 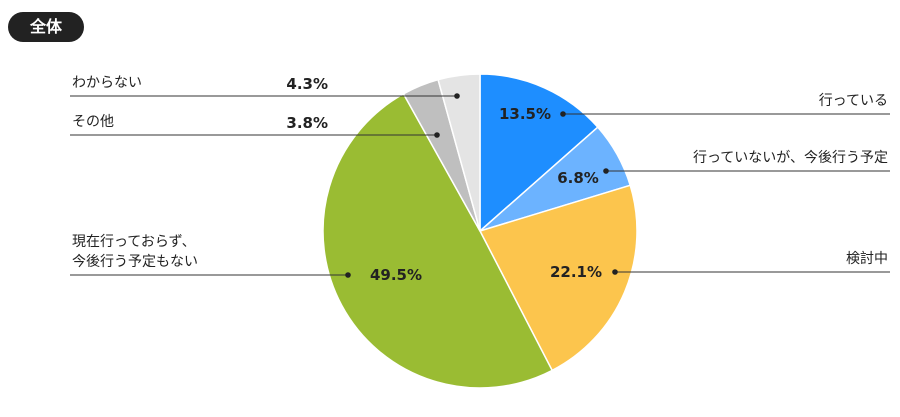 What do you see at coordinates (867, 259) in the screenshot?
I see `category-label: 検討中` at bounding box center [867, 259].